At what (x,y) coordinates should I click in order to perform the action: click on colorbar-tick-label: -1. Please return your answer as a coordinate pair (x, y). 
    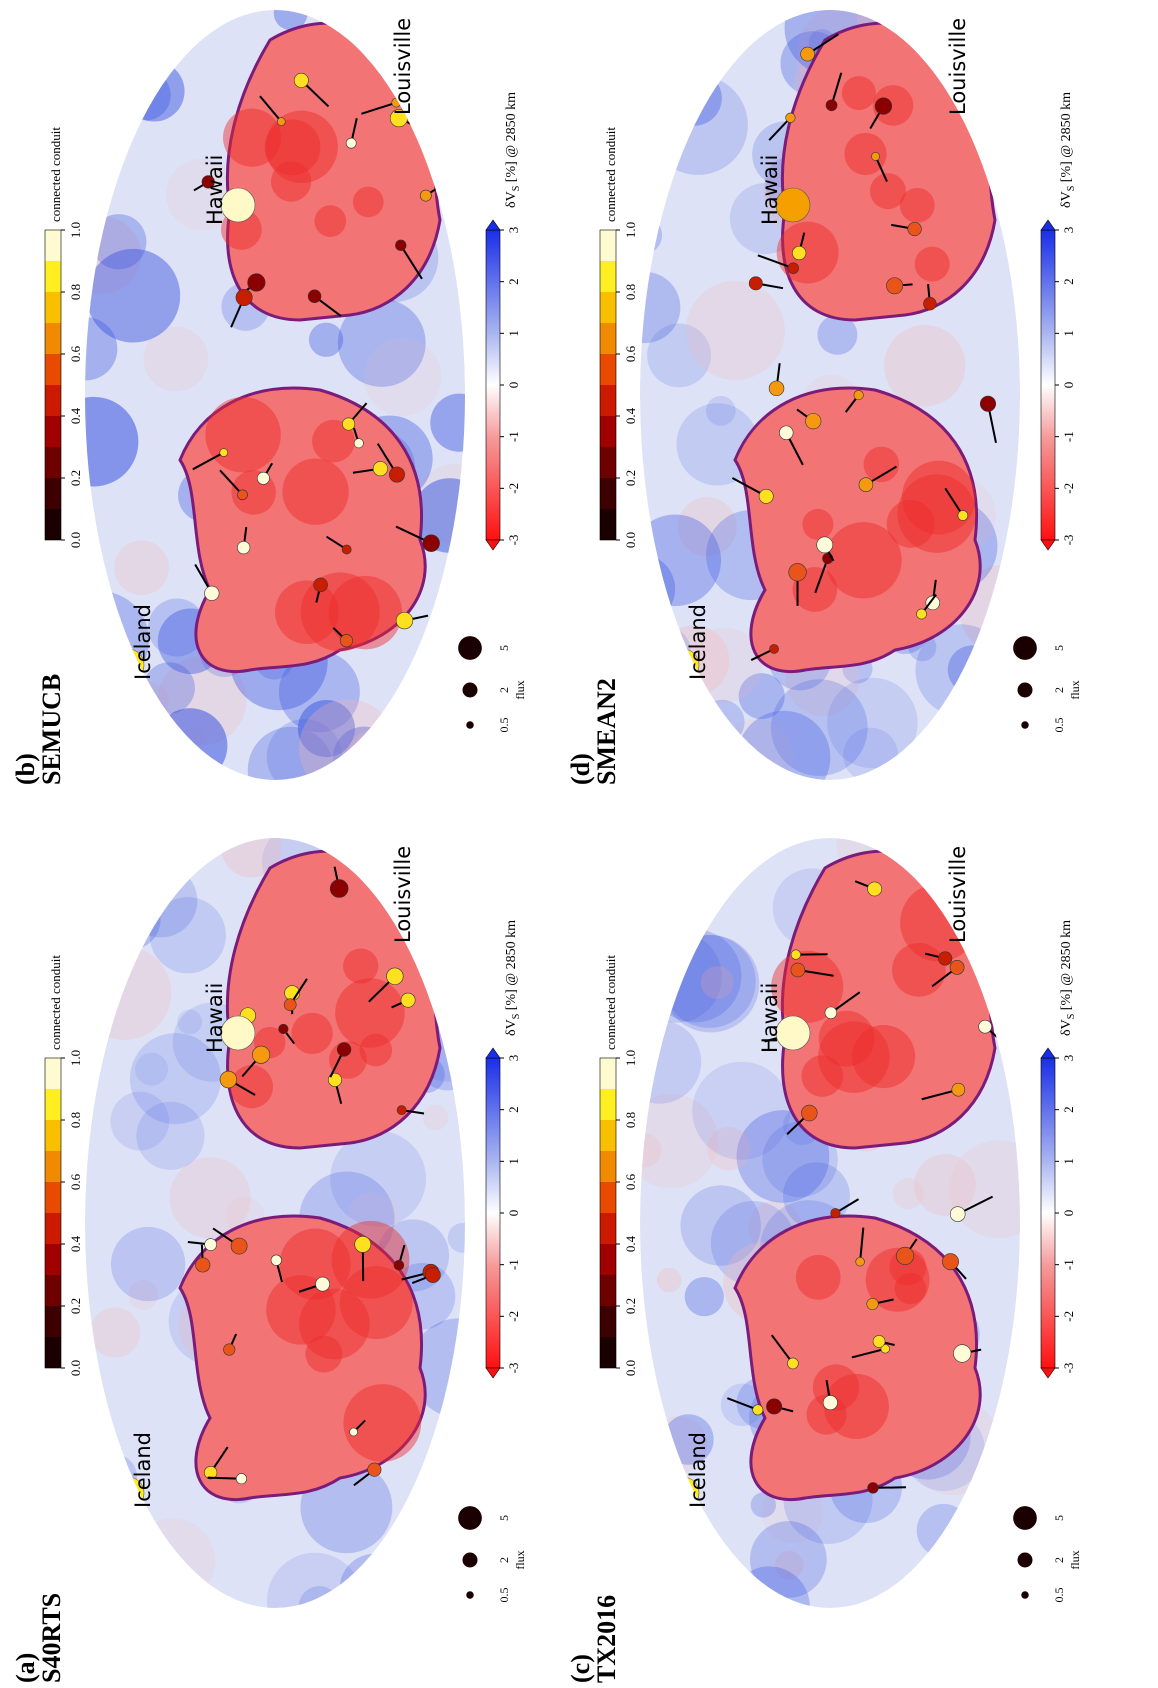
    Looking at the image, I should click on (513, 436).